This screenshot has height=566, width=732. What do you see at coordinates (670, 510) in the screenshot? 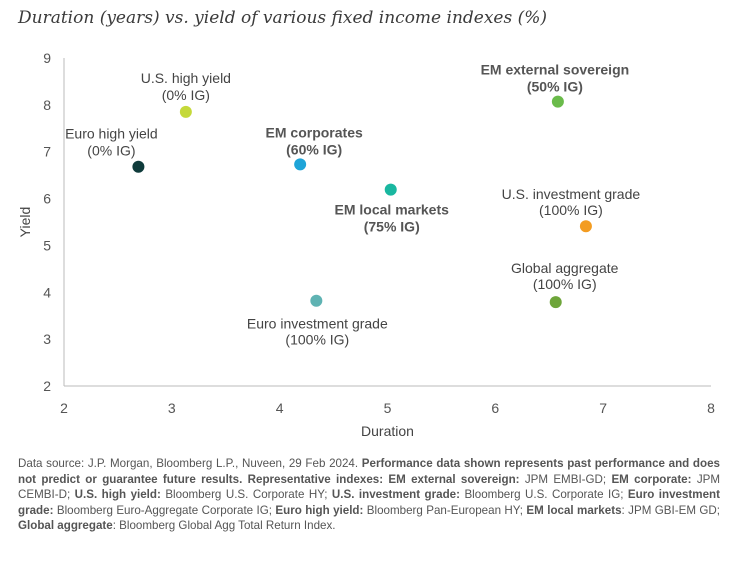
I see `footnote-segment: : JPM GBI-EM GD;` at bounding box center [670, 510].